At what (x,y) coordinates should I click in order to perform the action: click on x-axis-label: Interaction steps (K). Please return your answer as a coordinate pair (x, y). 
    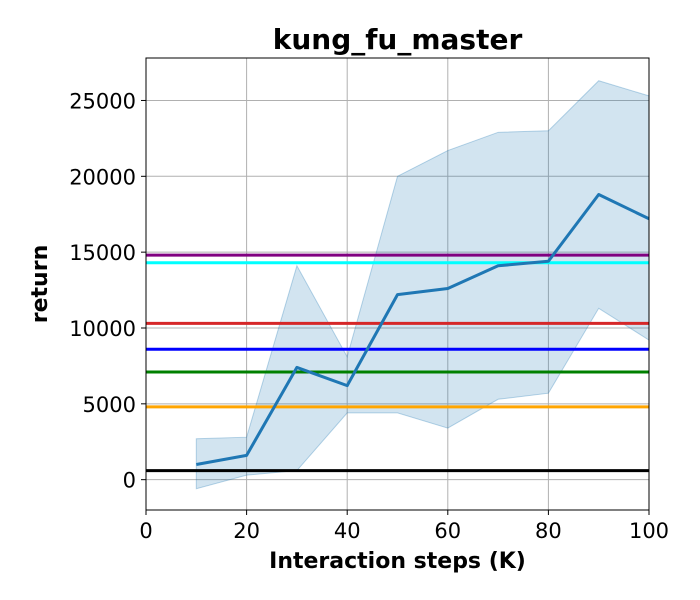
    Looking at the image, I should click on (397, 561).